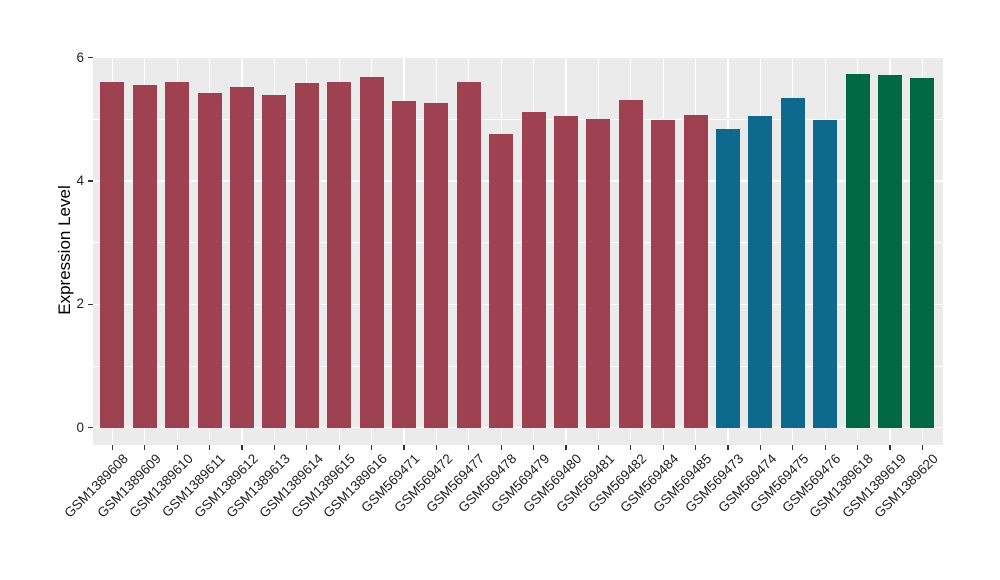  What do you see at coordinates (371, 252) in the screenshot?
I see `bar-GSM1389616` at bounding box center [371, 252].